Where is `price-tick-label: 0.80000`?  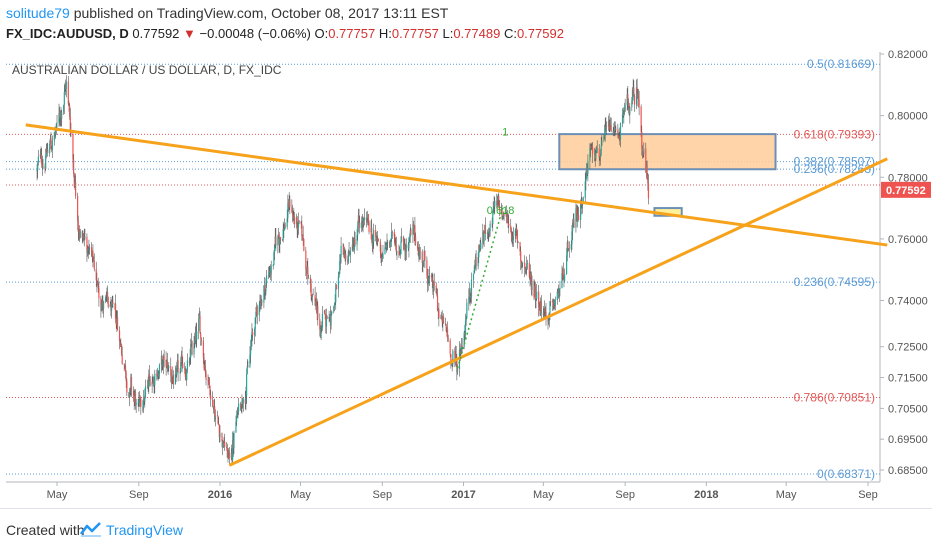 price-tick-label: 0.80000 is located at coordinates (908, 117).